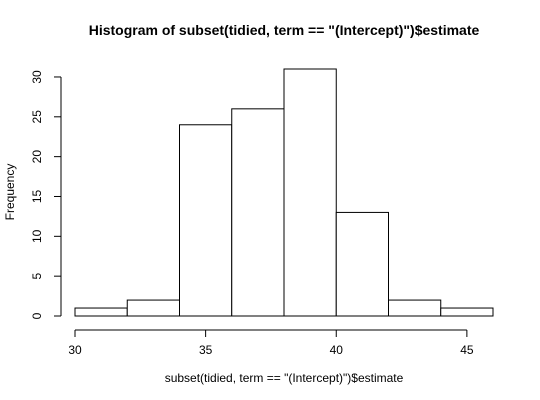 The height and width of the screenshot is (400, 540). Describe the element at coordinates (337, 350) in the screenshot. I see `x-tick-label-2: 40` at that location.